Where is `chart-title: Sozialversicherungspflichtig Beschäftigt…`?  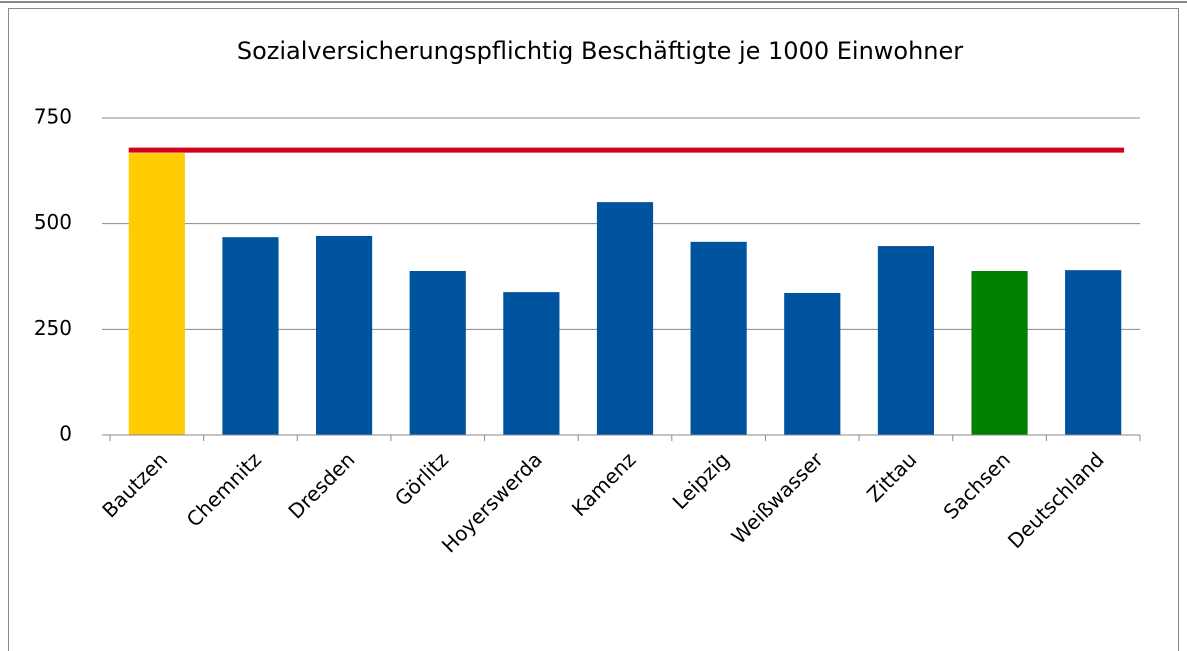 chart-title: Sozialversicherungspflichtig Beschäftigt… is located at coordinates (600, 51).